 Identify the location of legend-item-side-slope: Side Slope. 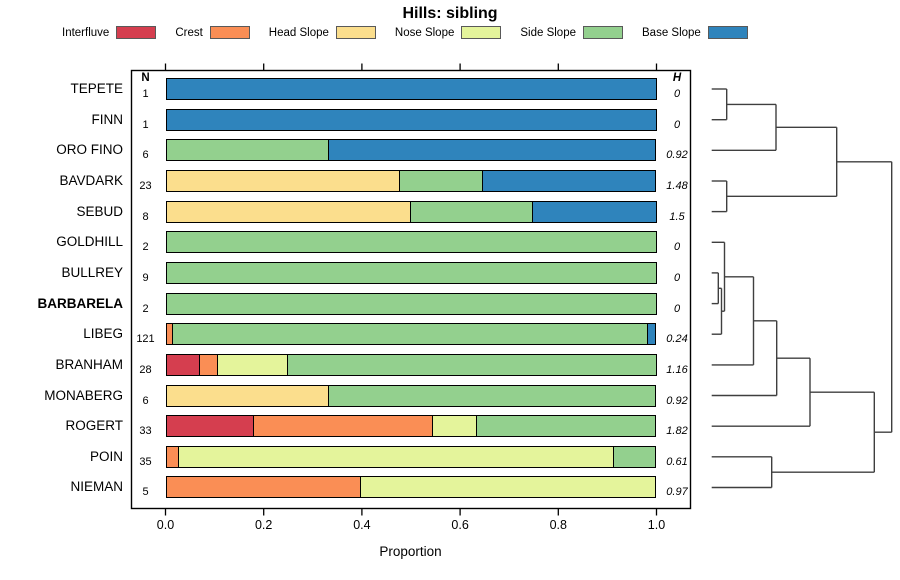
(571, 32).